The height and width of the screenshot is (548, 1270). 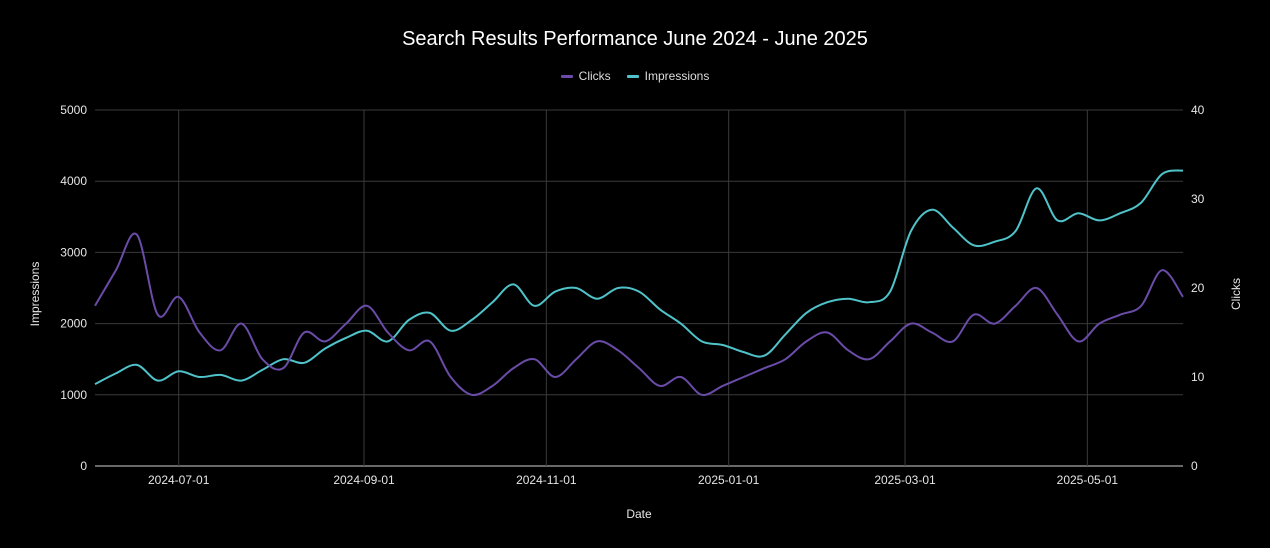 What do you see at coordinates (546, 480) in the screenshot?
I see `x-tick-label: 2024-11-01` at bounding box center [546, 480].